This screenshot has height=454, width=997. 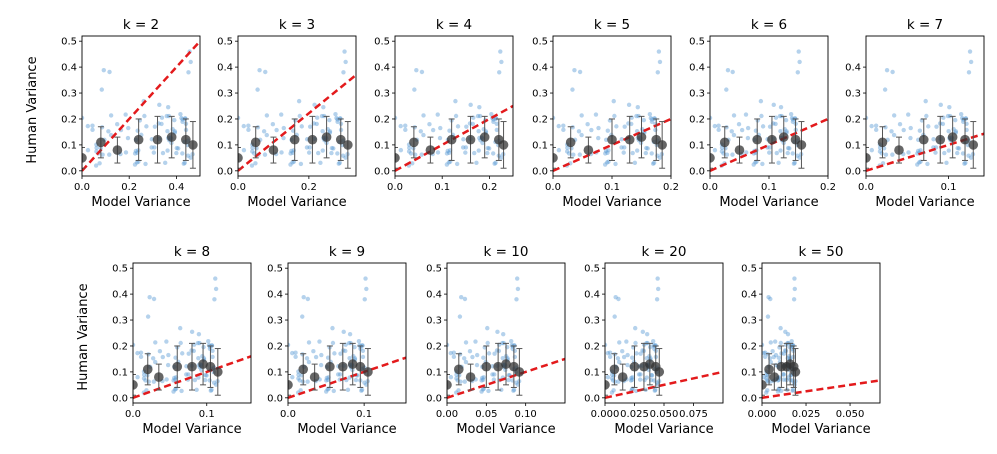 I want to click on x-tick-label: 0.1, so click(x=442, y=187).